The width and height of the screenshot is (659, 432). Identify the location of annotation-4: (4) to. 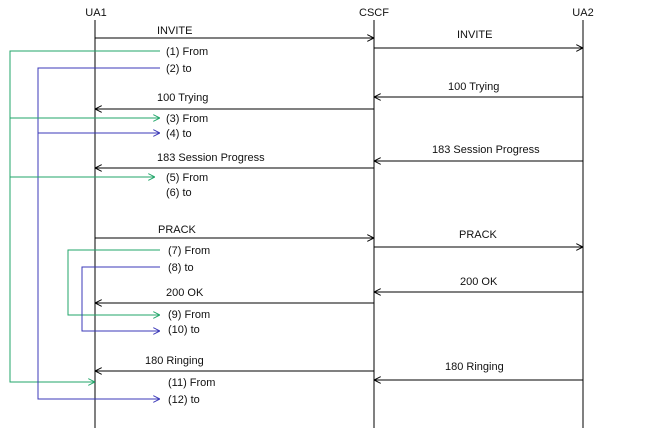
(179, 134).